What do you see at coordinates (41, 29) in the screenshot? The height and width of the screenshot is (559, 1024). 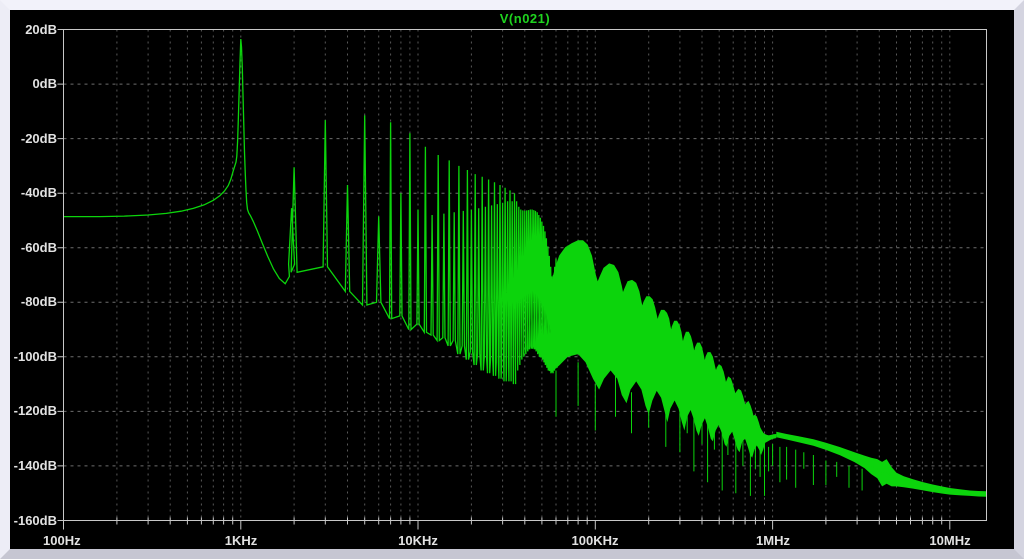 I see `y-axis-label: 20dB` at bounding box center [41, 29].